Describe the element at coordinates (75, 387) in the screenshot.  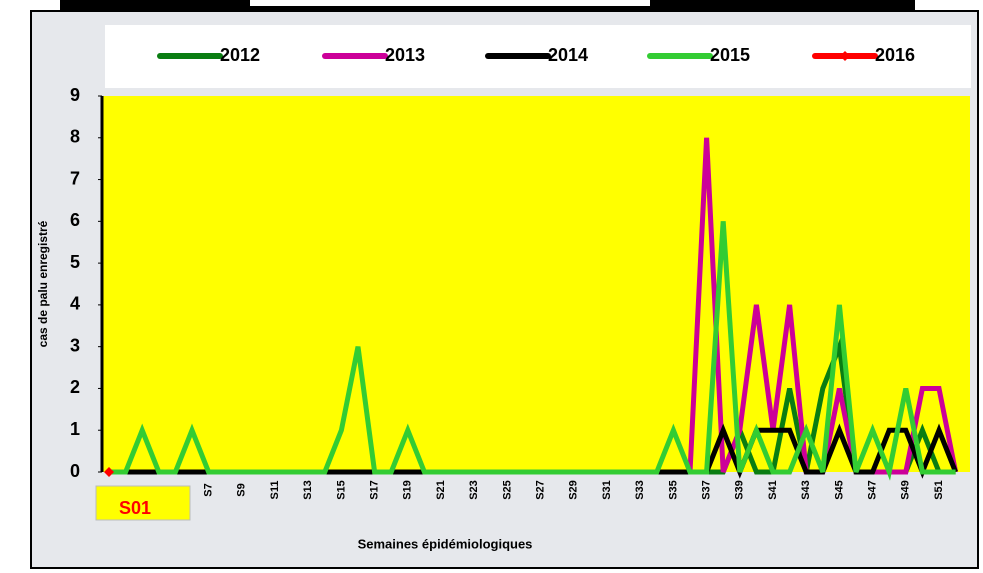
I see `y-tick-label: 2` at that location.